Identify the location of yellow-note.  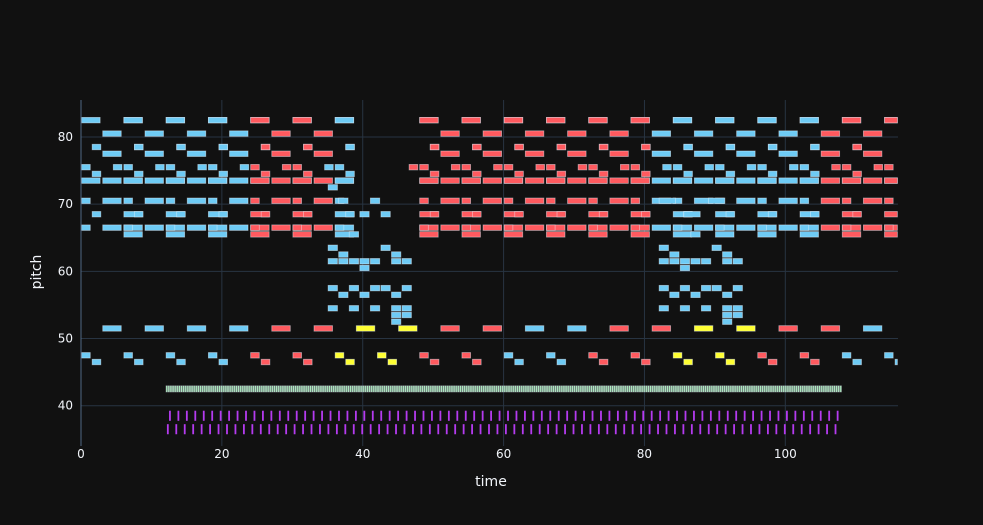
(392, 362).